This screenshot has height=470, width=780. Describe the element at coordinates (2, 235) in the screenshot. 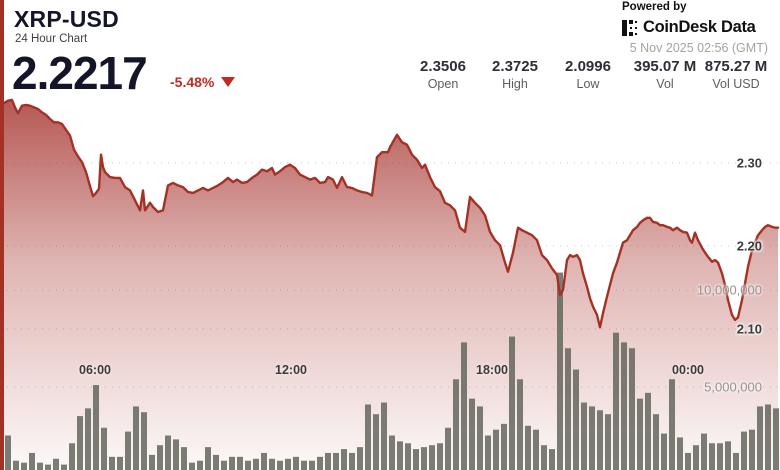

I see `left-edge-stripe` at that location.